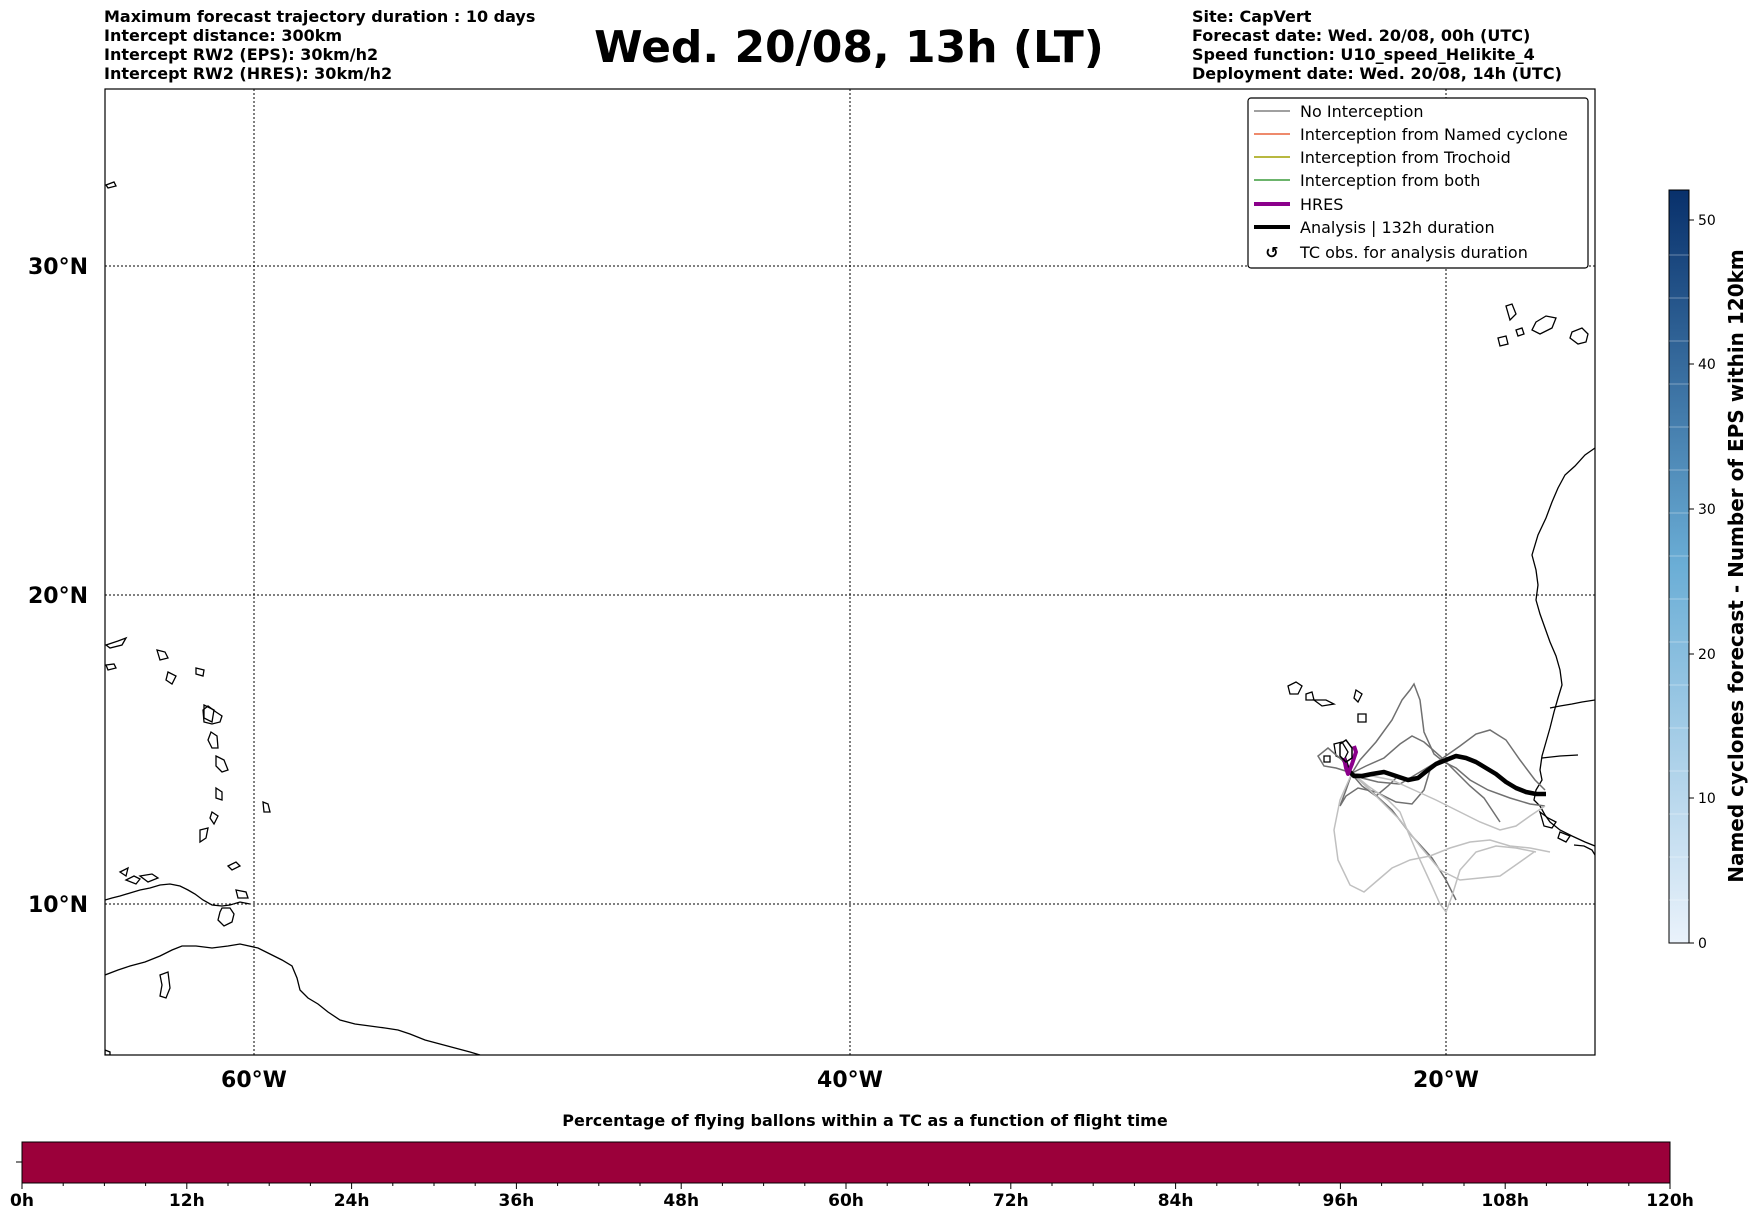  I want to click on coast-martinique, so click(222, 763).